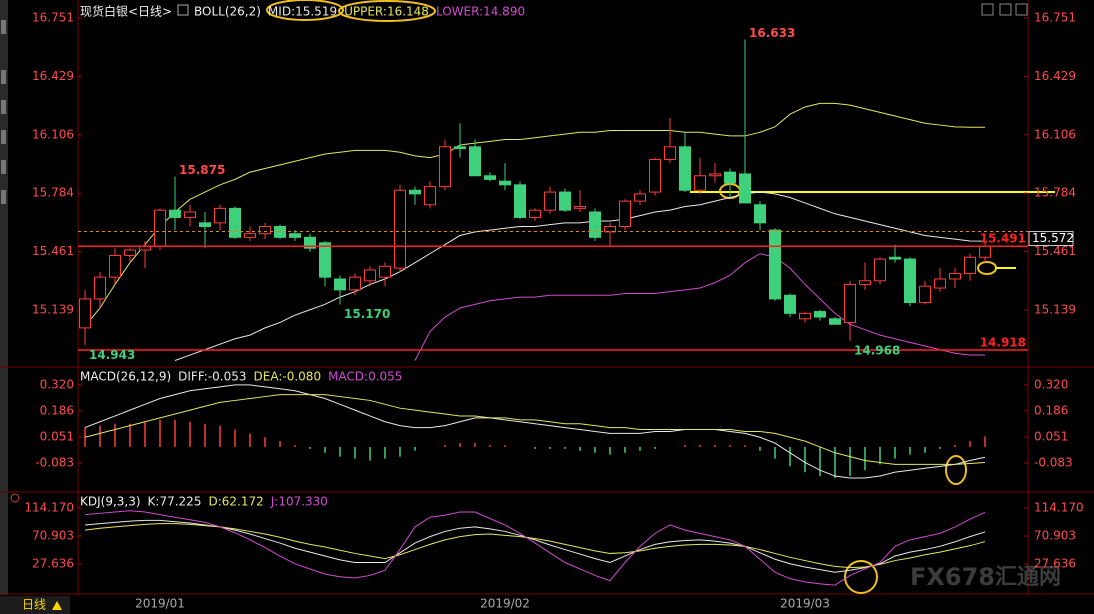  What do you see at coordinates (3, 112) in the screenshot?
I see `left-strip-icons` at bounding box center [3, 112].